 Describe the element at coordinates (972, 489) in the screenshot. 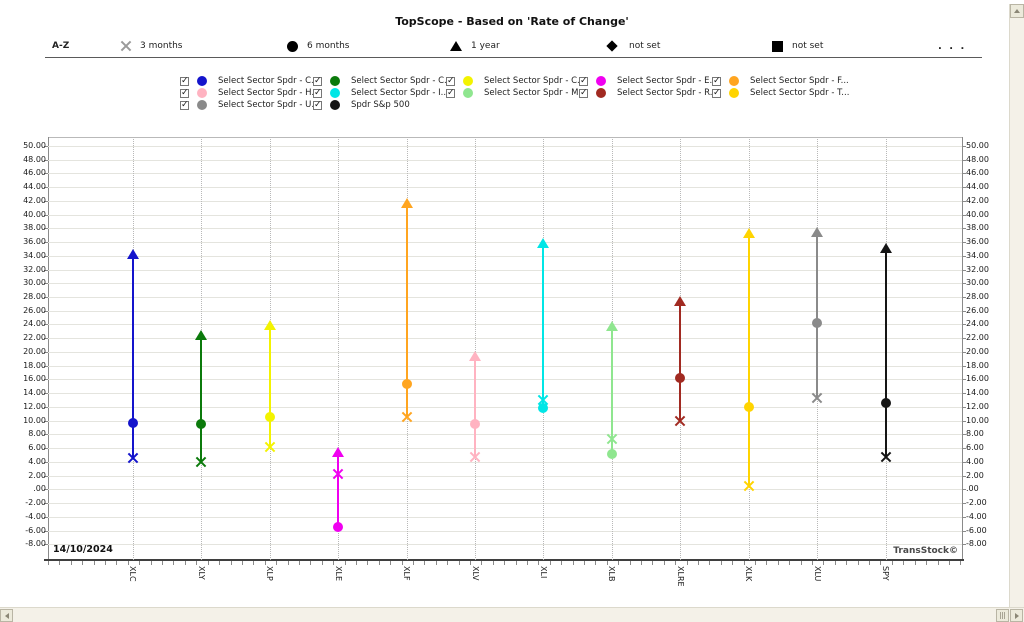

I see `y-axis-label-right: .00` at that location.